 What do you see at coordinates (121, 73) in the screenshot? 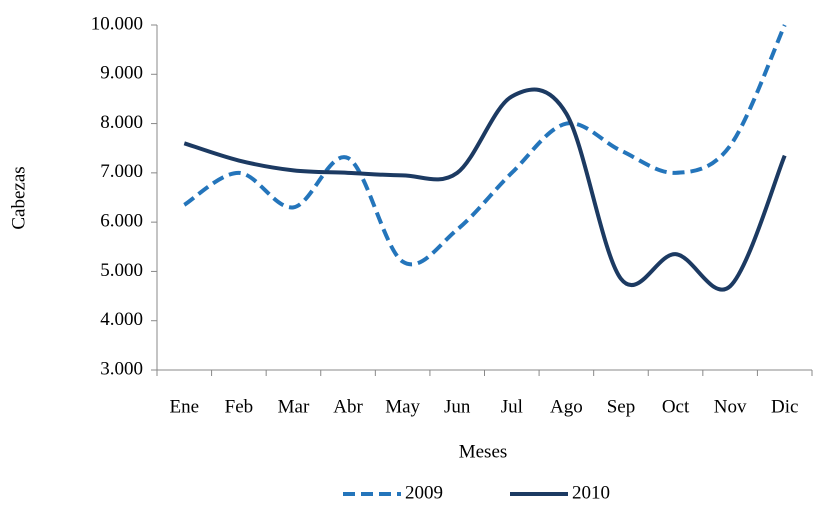
I see `y-tick-label: 9.000` at bounding box center [121, 73].